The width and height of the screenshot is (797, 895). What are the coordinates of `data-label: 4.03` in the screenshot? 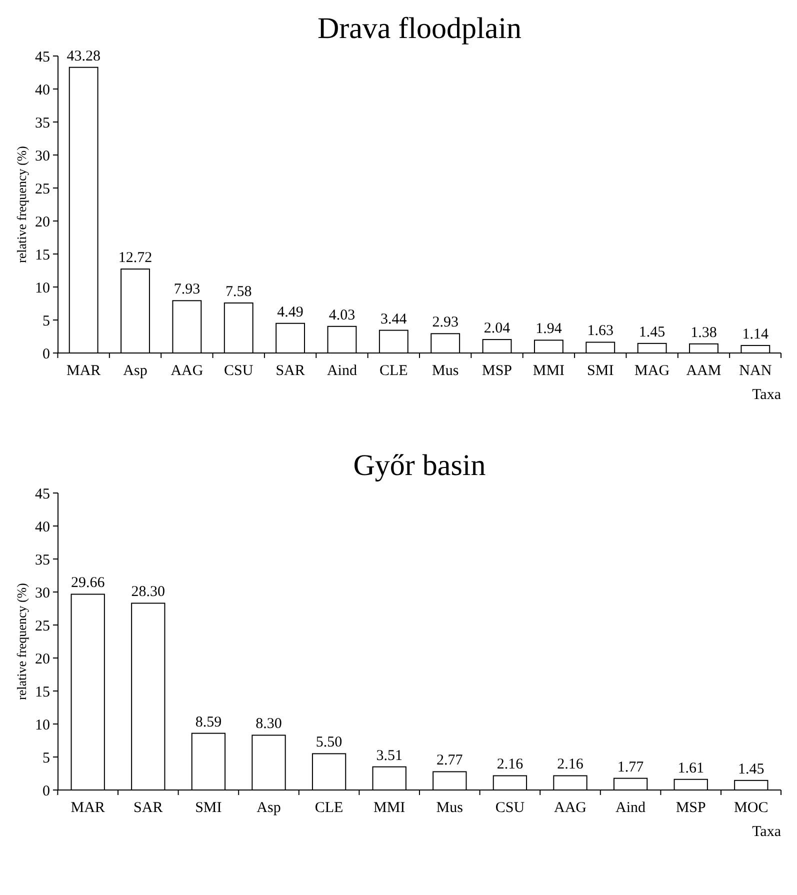 It's located at (342, 315).